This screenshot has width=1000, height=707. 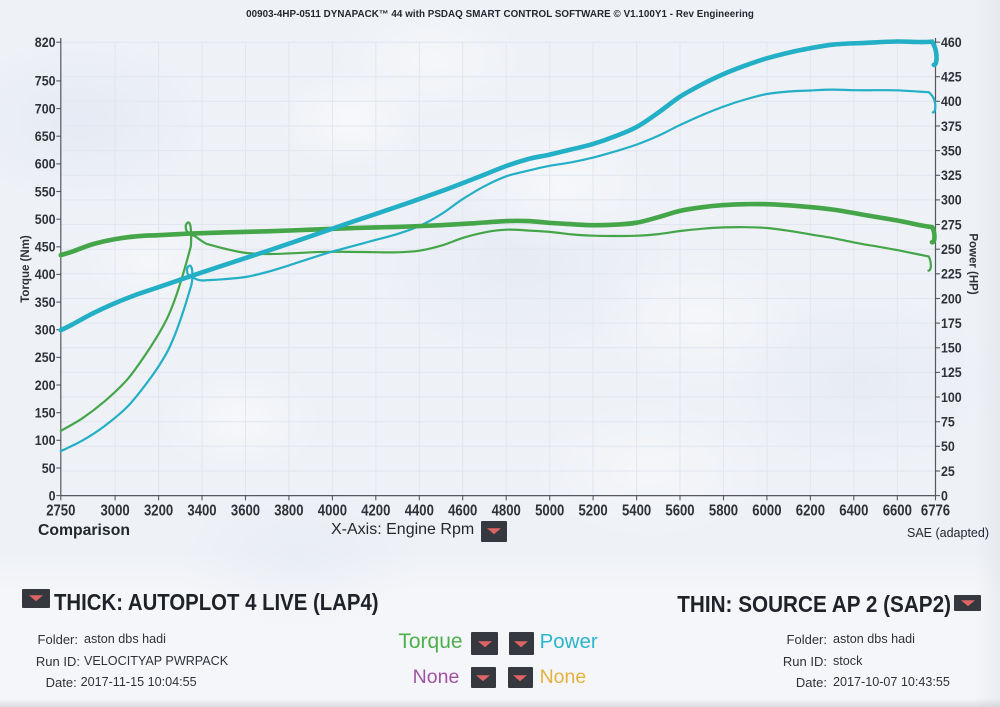 What do you see at coordinates (973, 264) in the screenshot?
I see `svg-text: Power (HP)` at bounding box center [973, 264].